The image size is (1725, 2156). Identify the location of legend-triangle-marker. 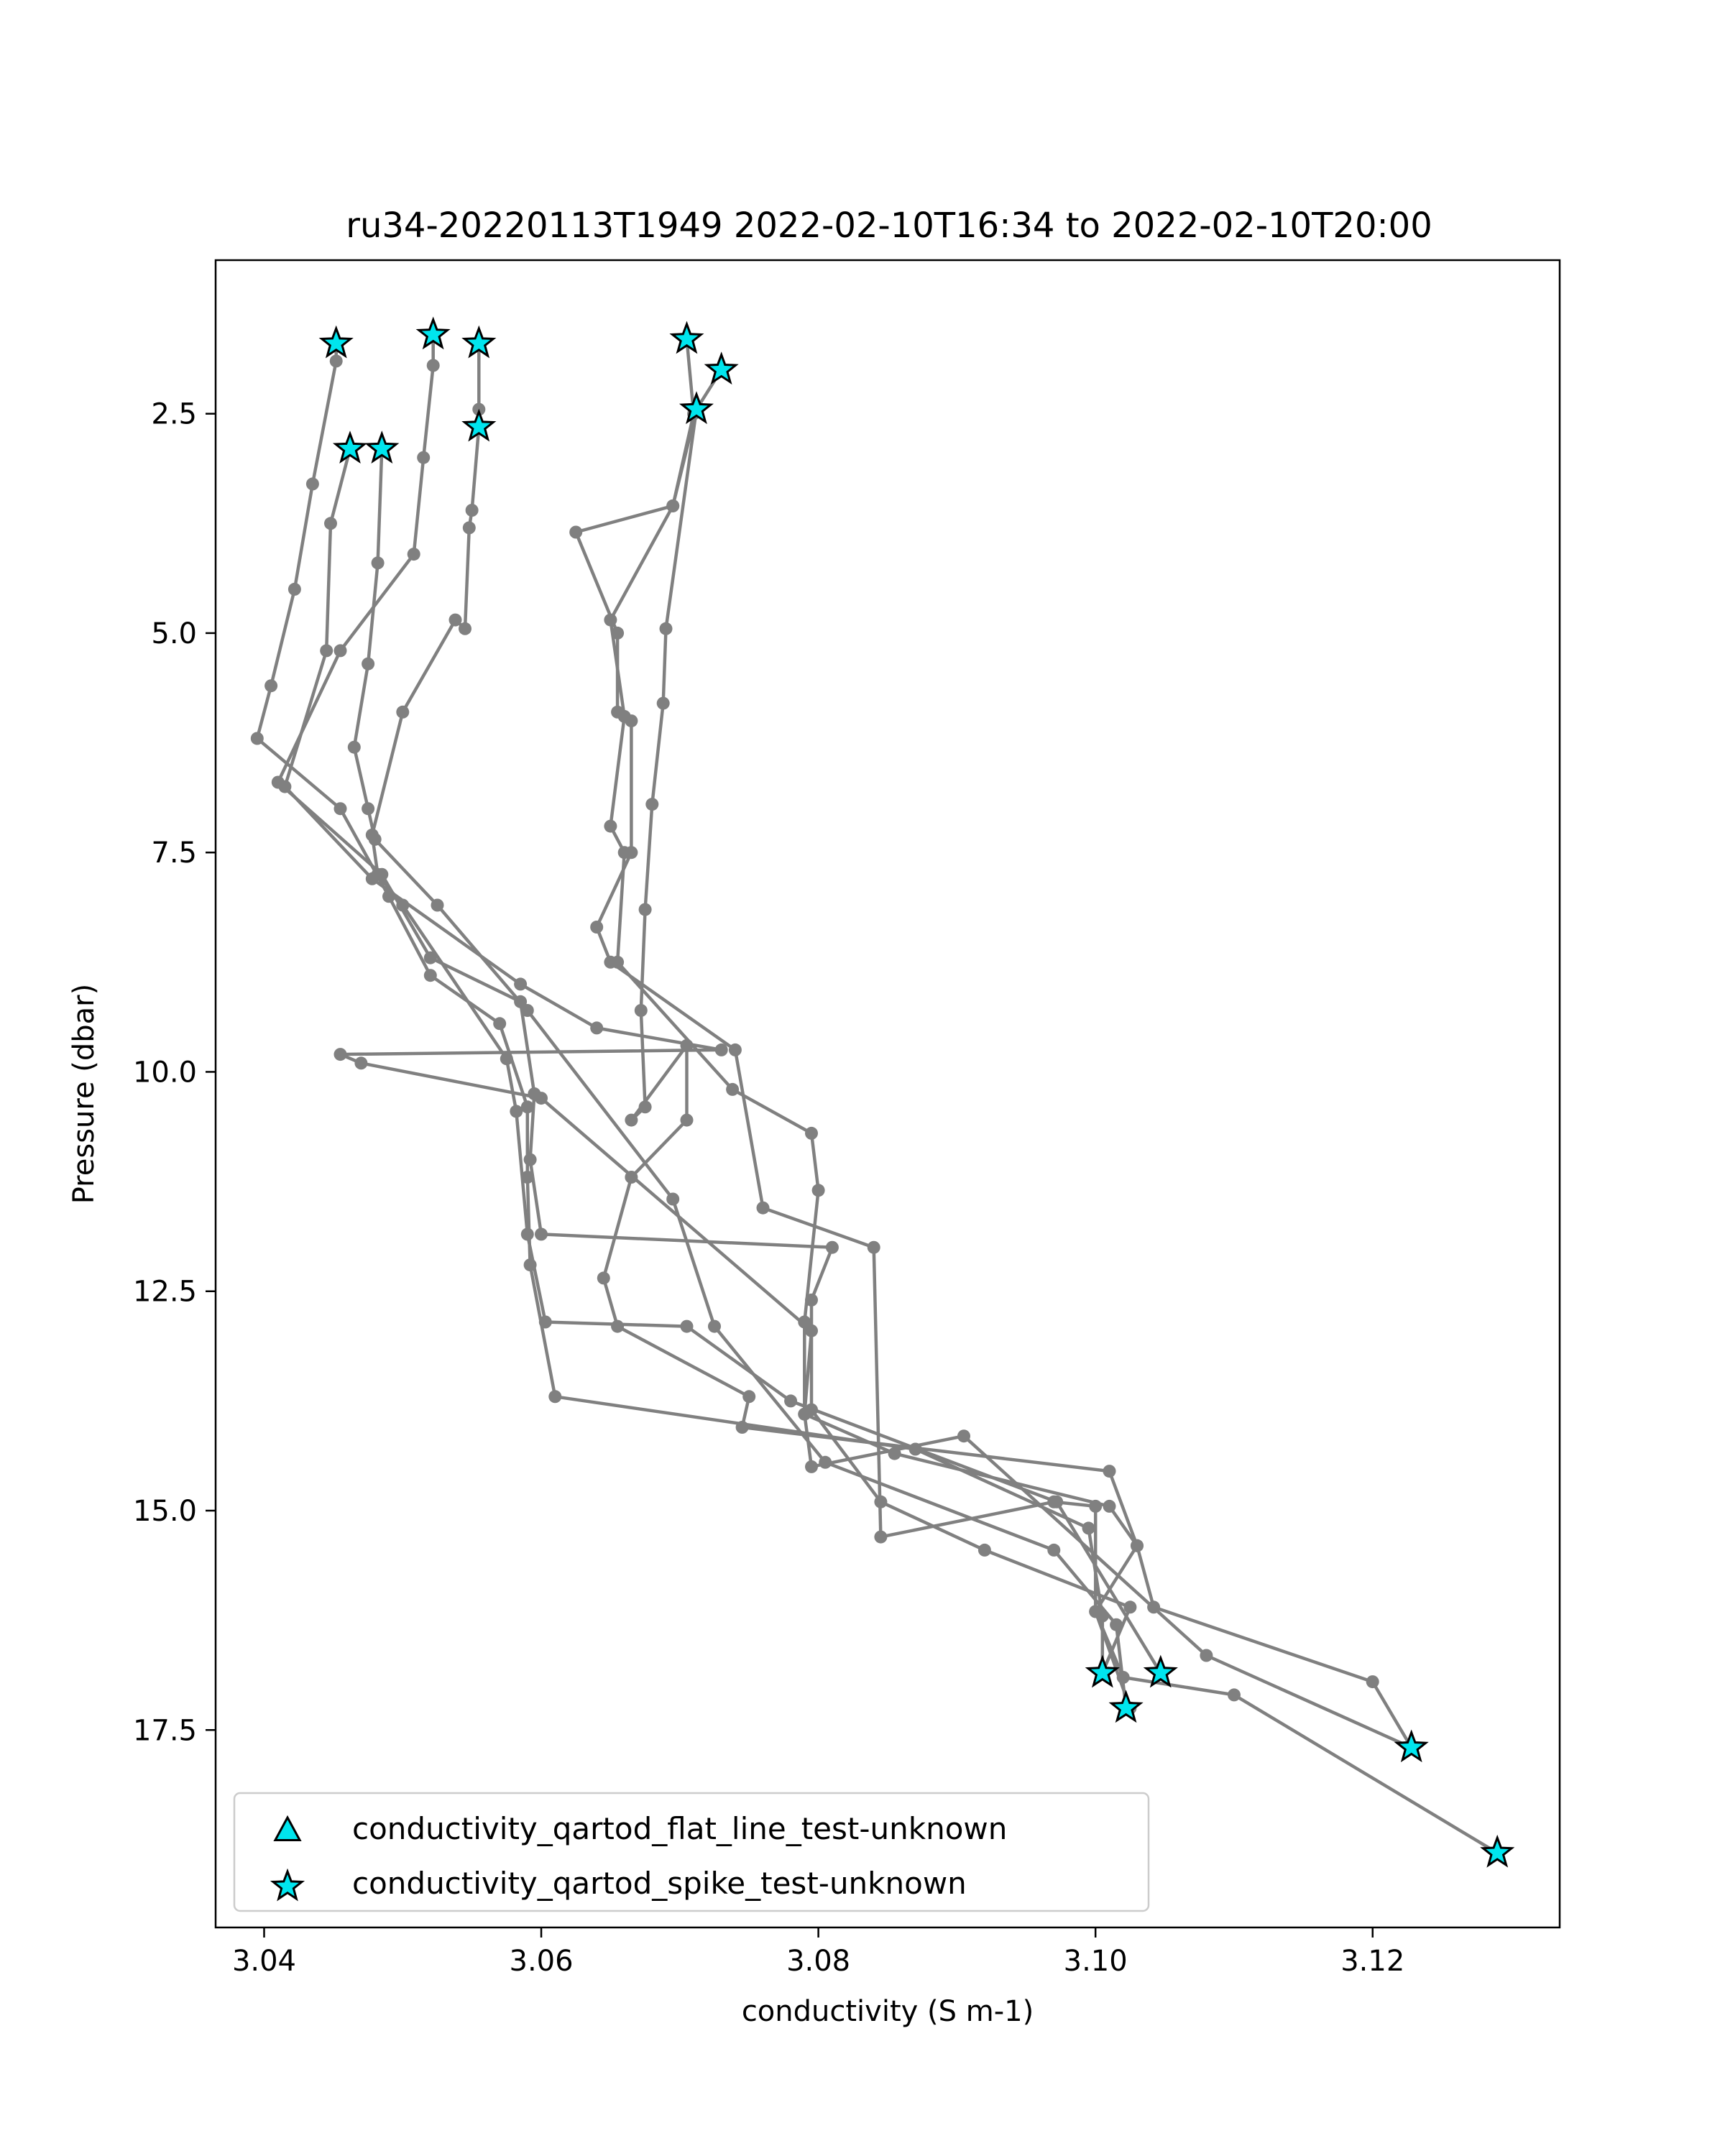
(287, 1828).